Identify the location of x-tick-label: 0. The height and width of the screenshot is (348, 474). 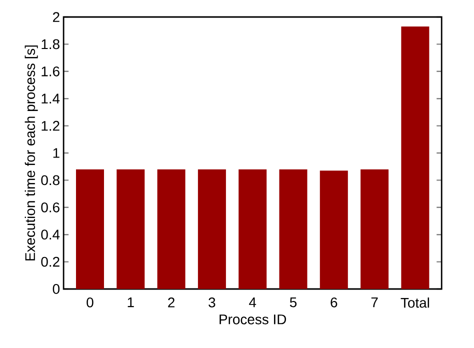
(90, 302).